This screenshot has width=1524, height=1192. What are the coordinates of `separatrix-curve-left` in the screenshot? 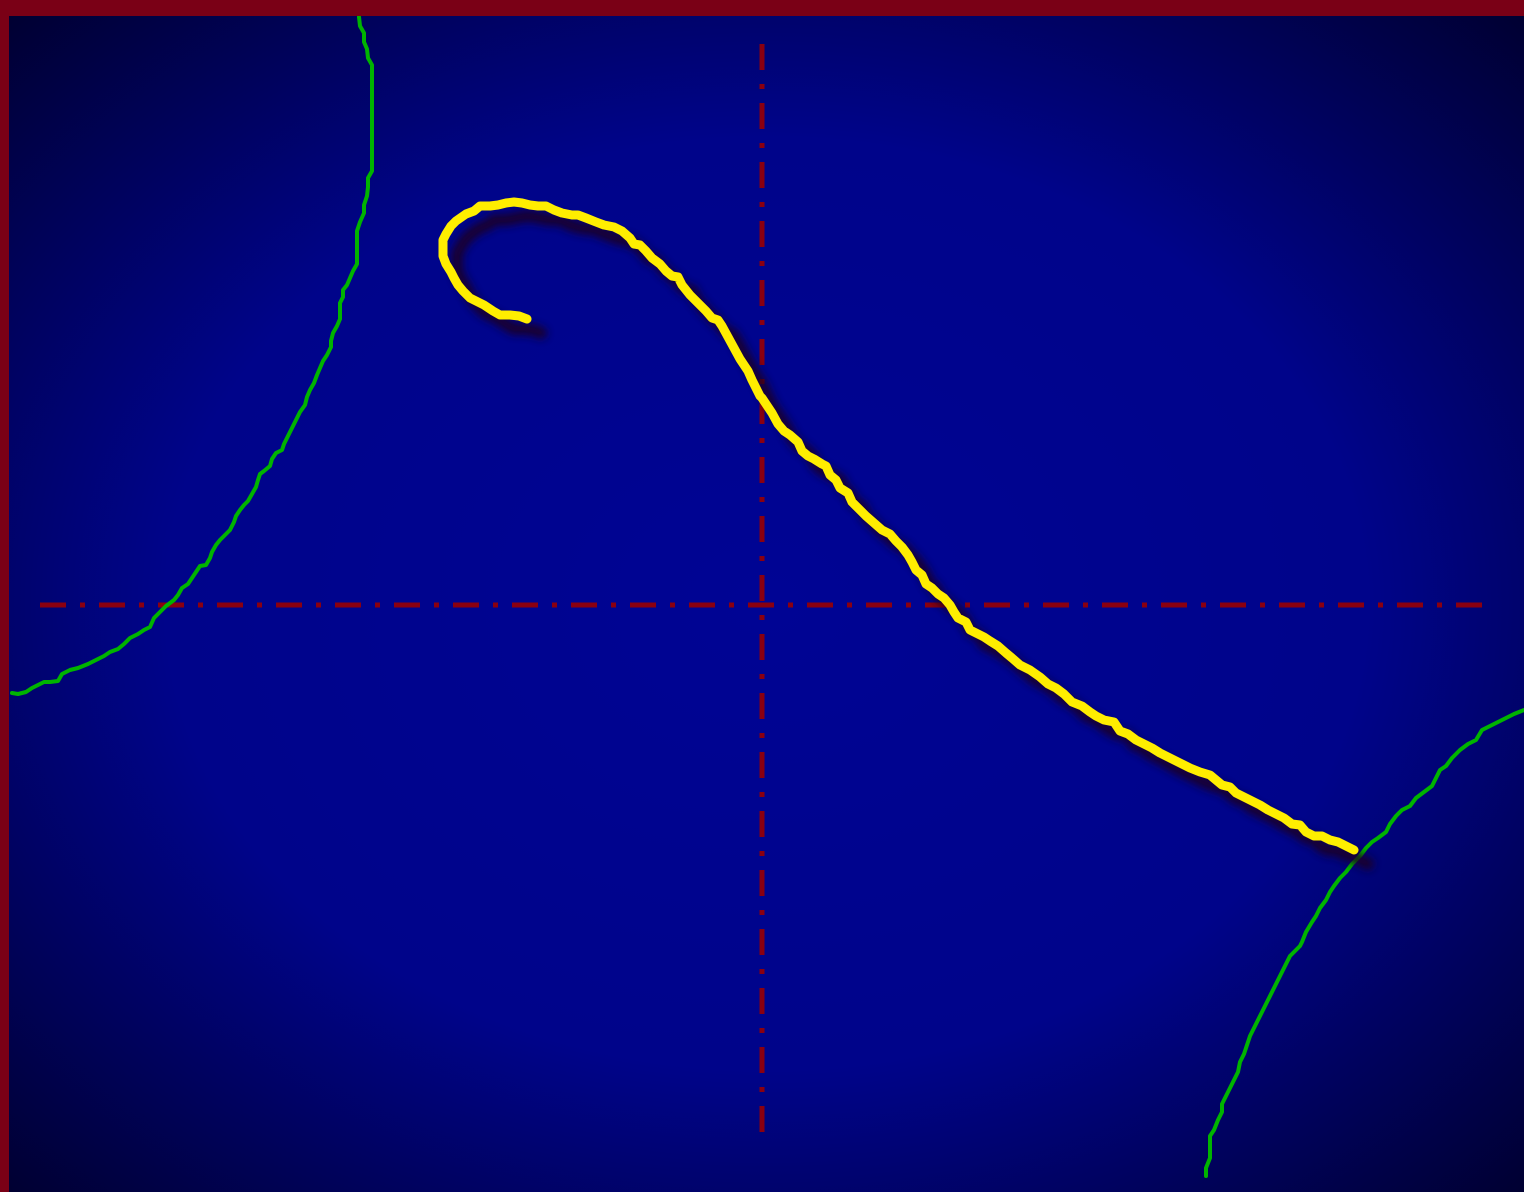 It's located at (192, 356).